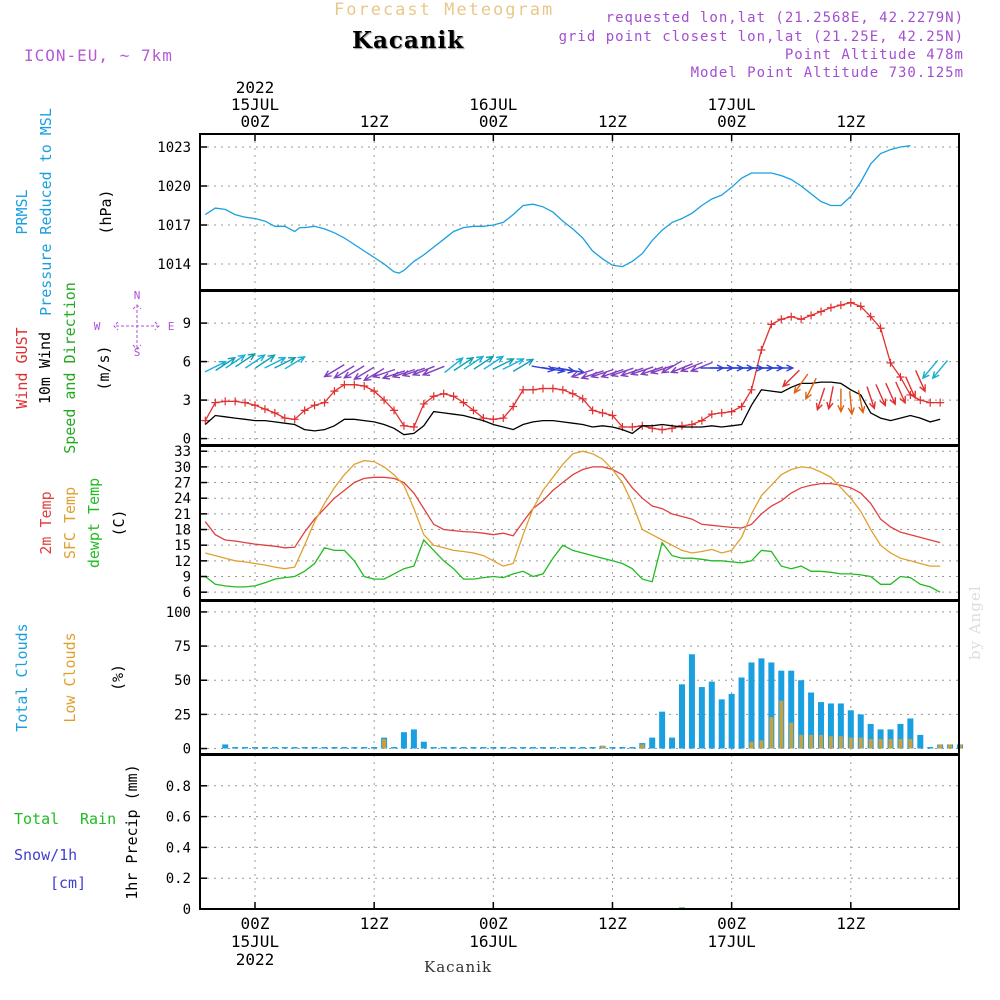 The image size is (1000, 1000). Describe the element at coordinates (731, 923) in the screenshot. I see `bottom-time-label: 00Z` at that location.